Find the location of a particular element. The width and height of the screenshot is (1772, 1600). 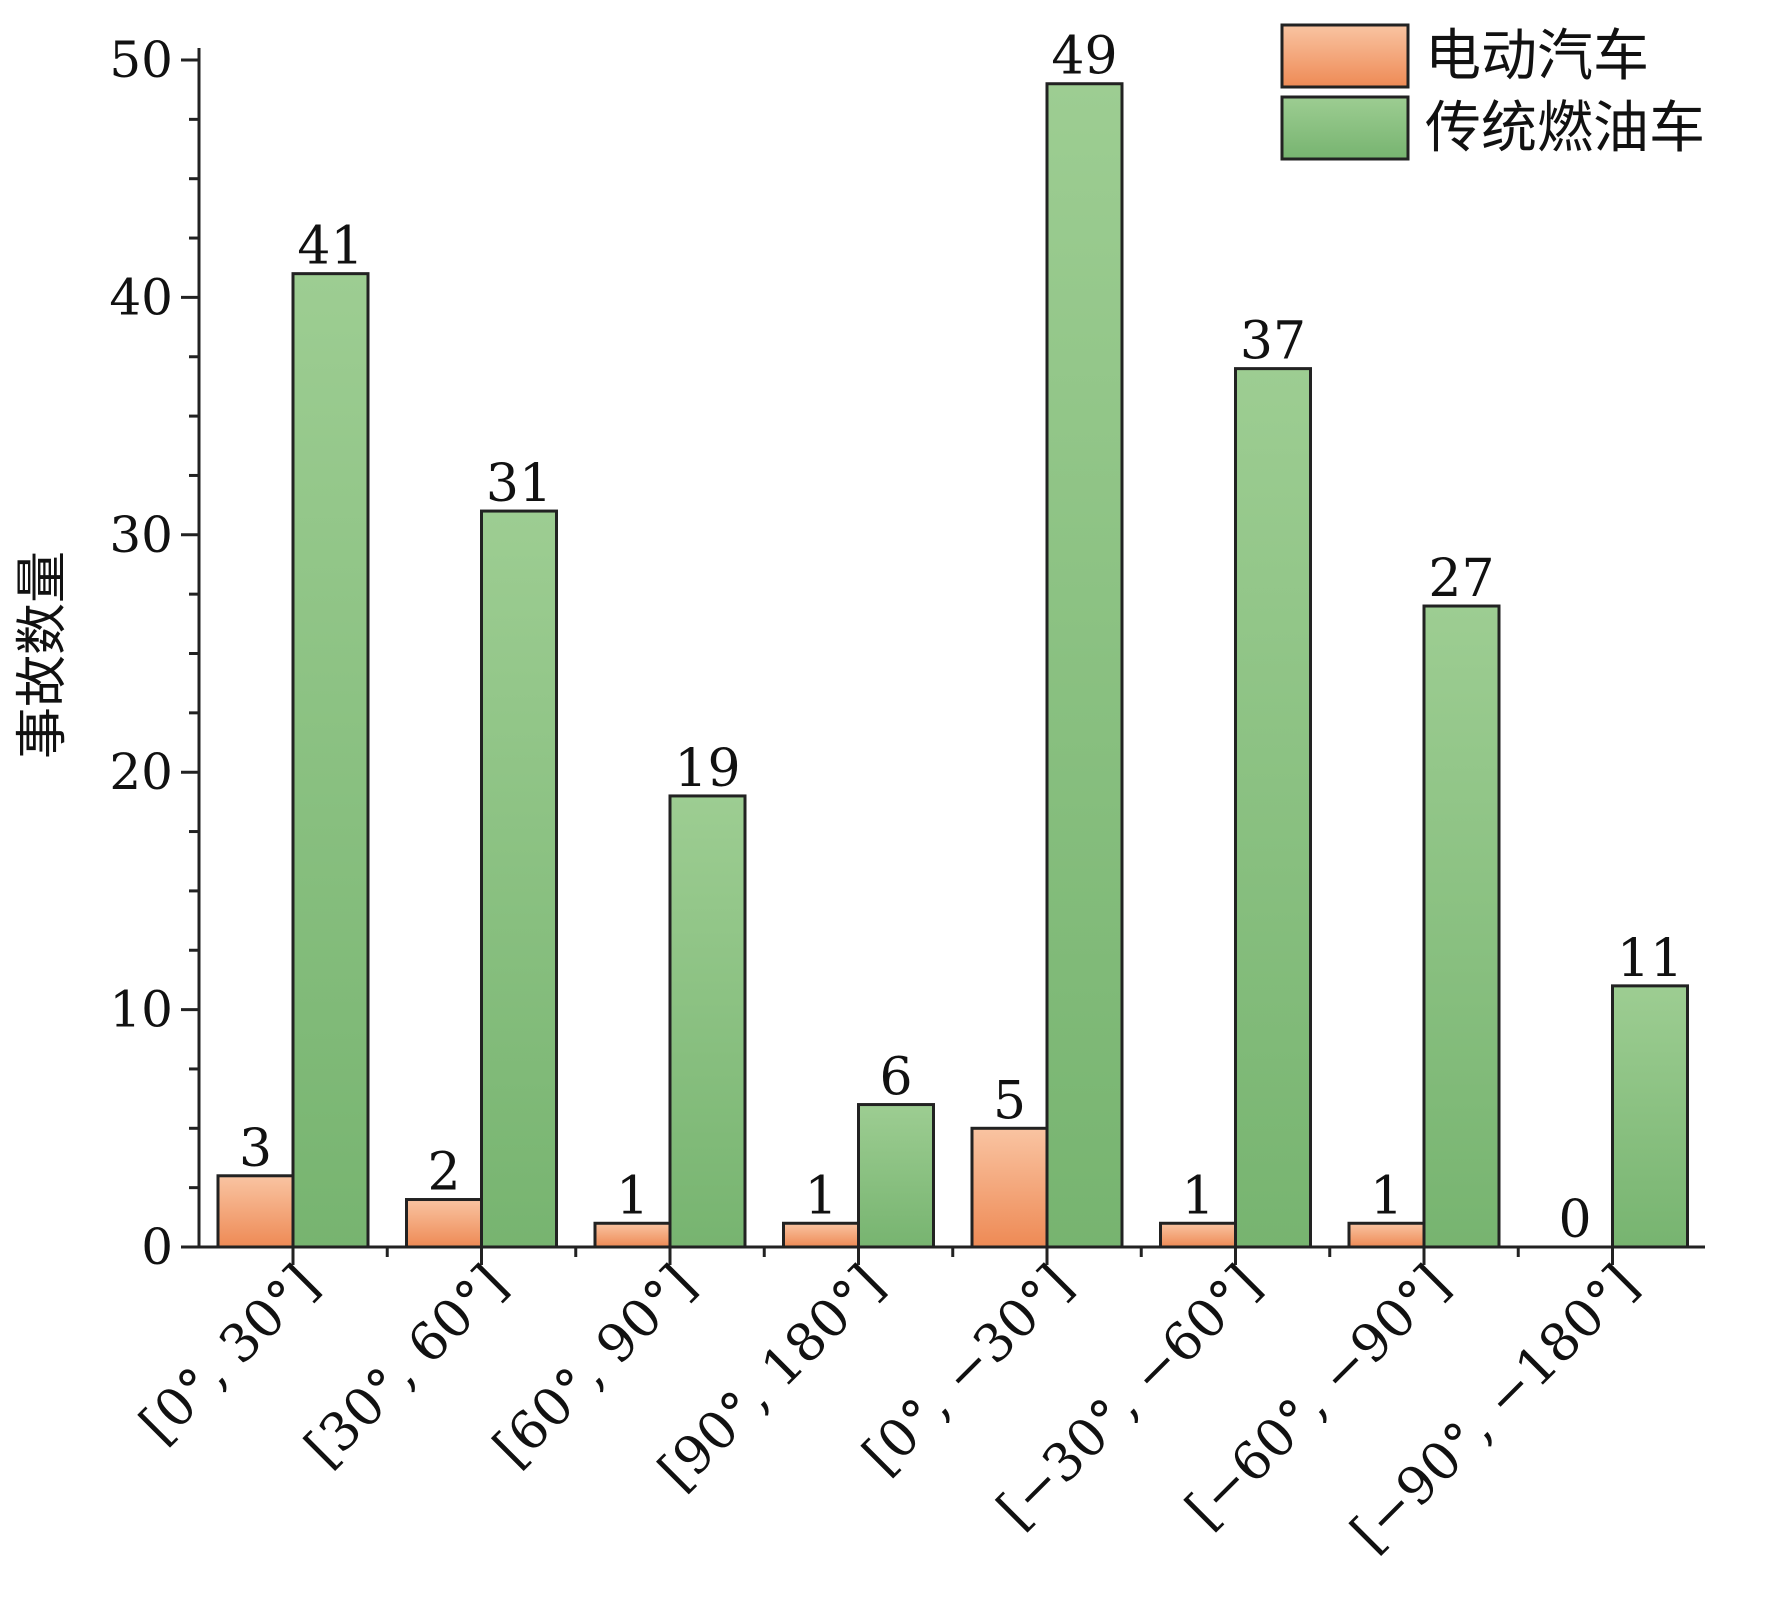

y-tick-label: 30 is located at coordinates (141, 535).